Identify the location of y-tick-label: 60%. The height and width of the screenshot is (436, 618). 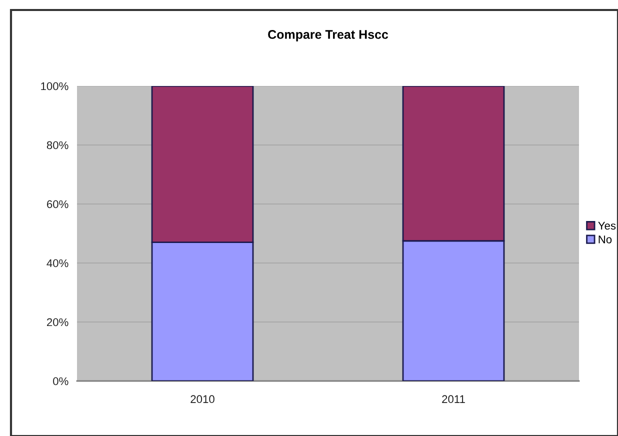
(57, 204).